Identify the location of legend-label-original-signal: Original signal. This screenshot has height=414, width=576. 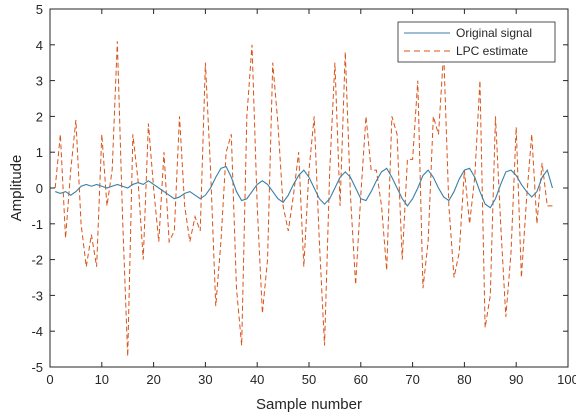
(494, 33).